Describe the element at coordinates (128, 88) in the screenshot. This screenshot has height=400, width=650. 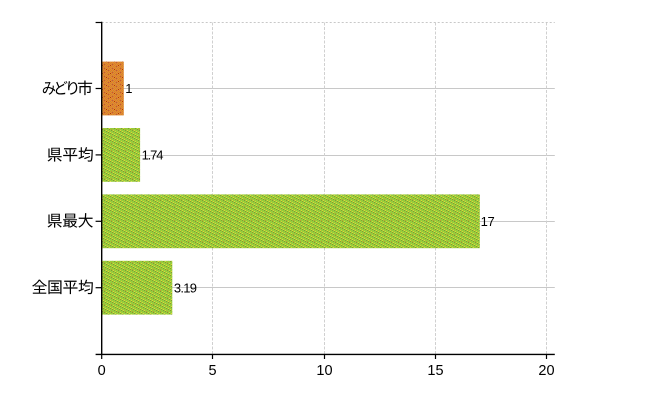
I see `svg-text: 1` at that location.